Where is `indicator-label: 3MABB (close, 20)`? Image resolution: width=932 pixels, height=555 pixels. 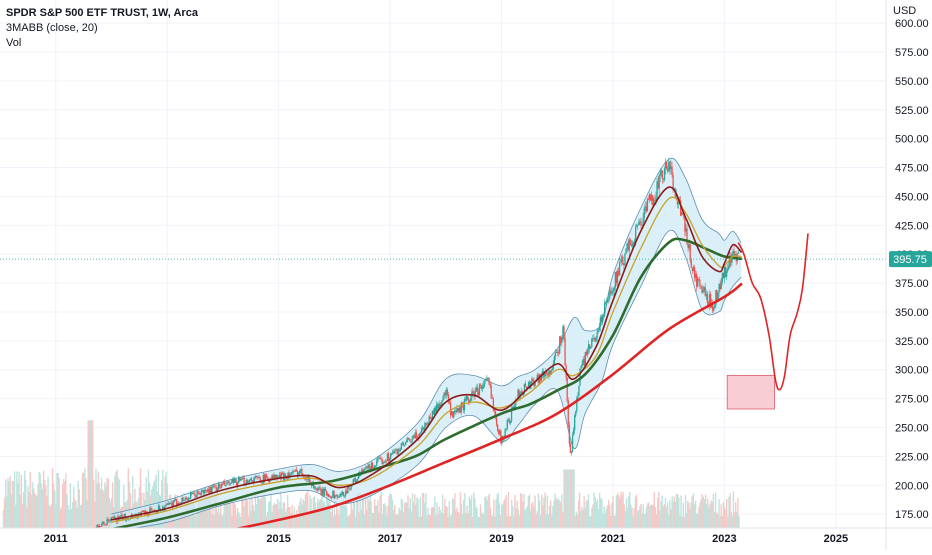
indicator-label: 3MABB (close, 20) is located at coordinates (52, 28).